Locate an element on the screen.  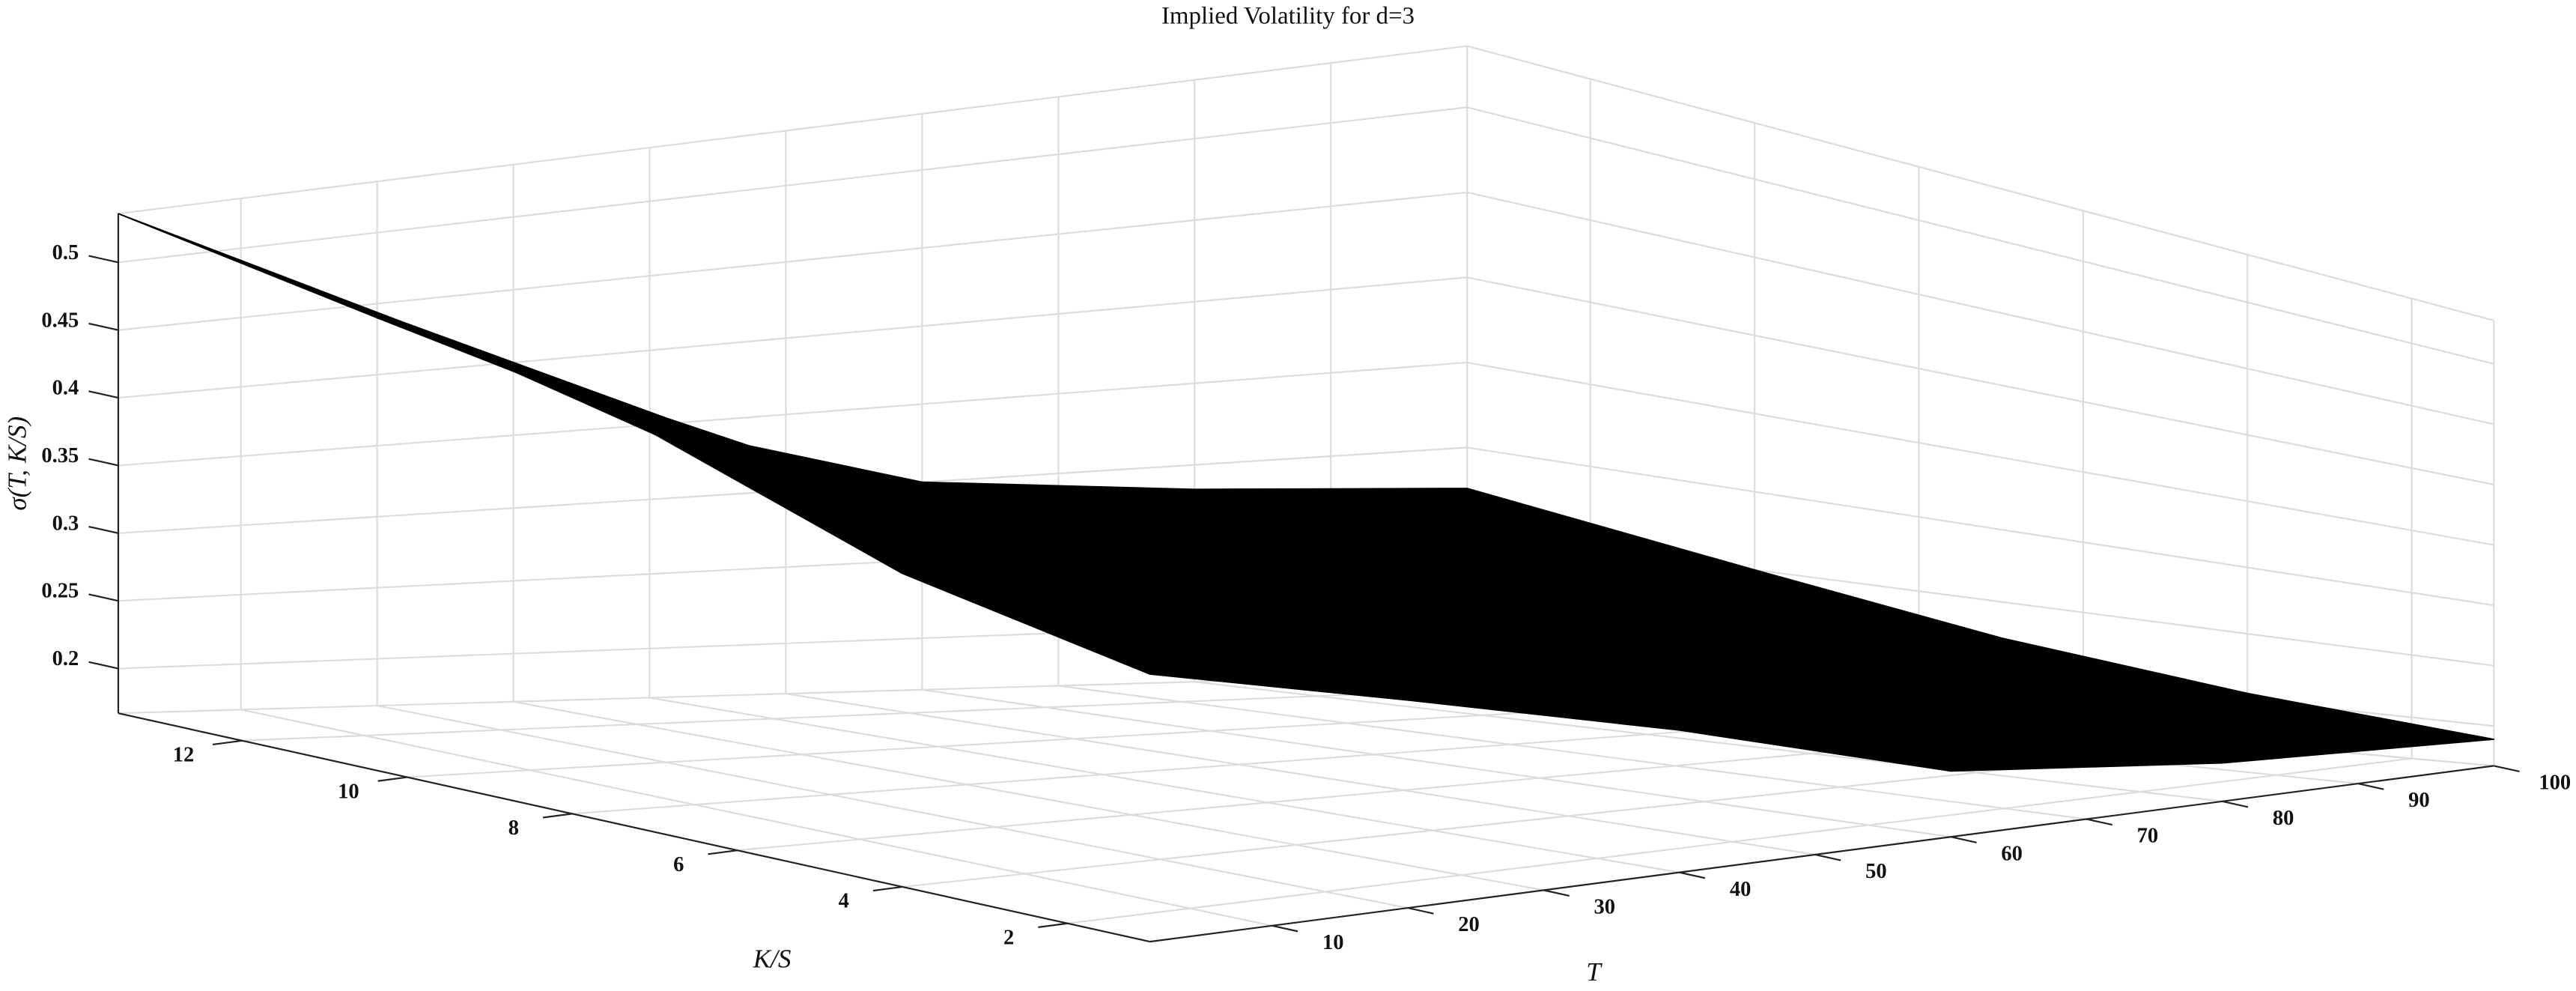
x-axis is located at coordinates (634, 828).